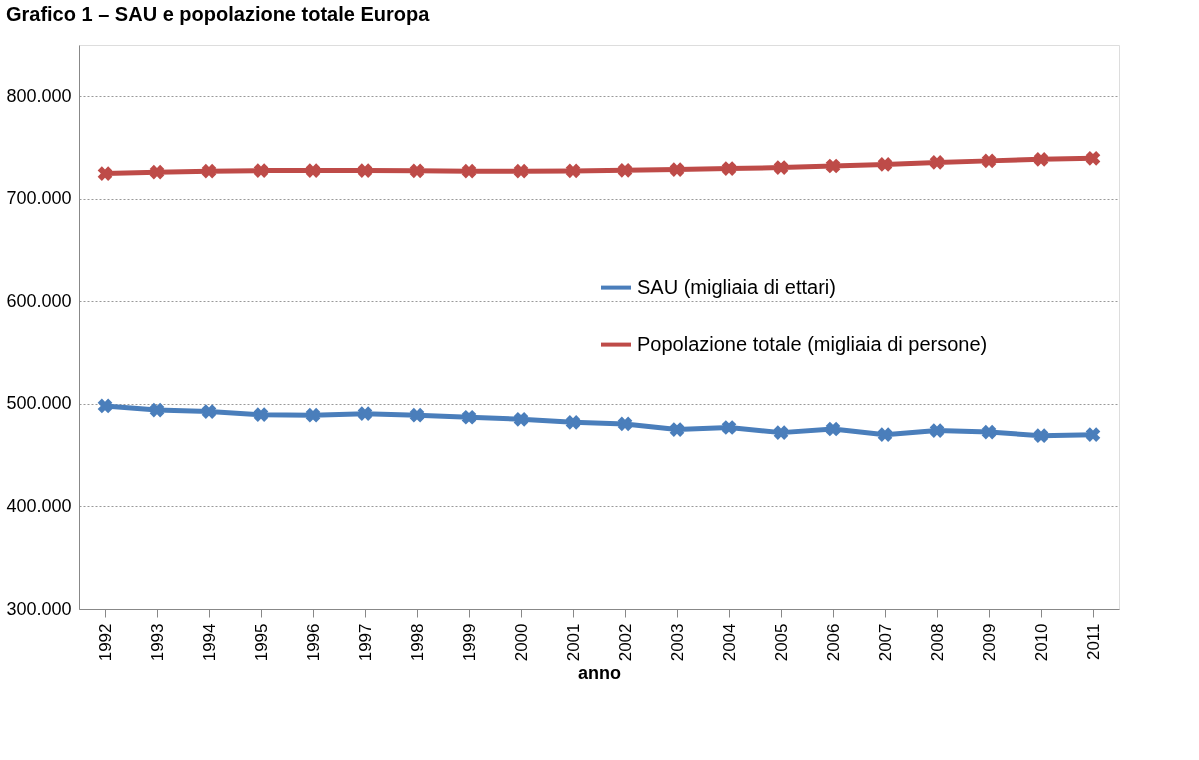 The image size is (1199, 760). What do you see at coordinates (625, 642) in the screenshot?
I see `x-tick-label: 2002` at bounding box center [625, 642].